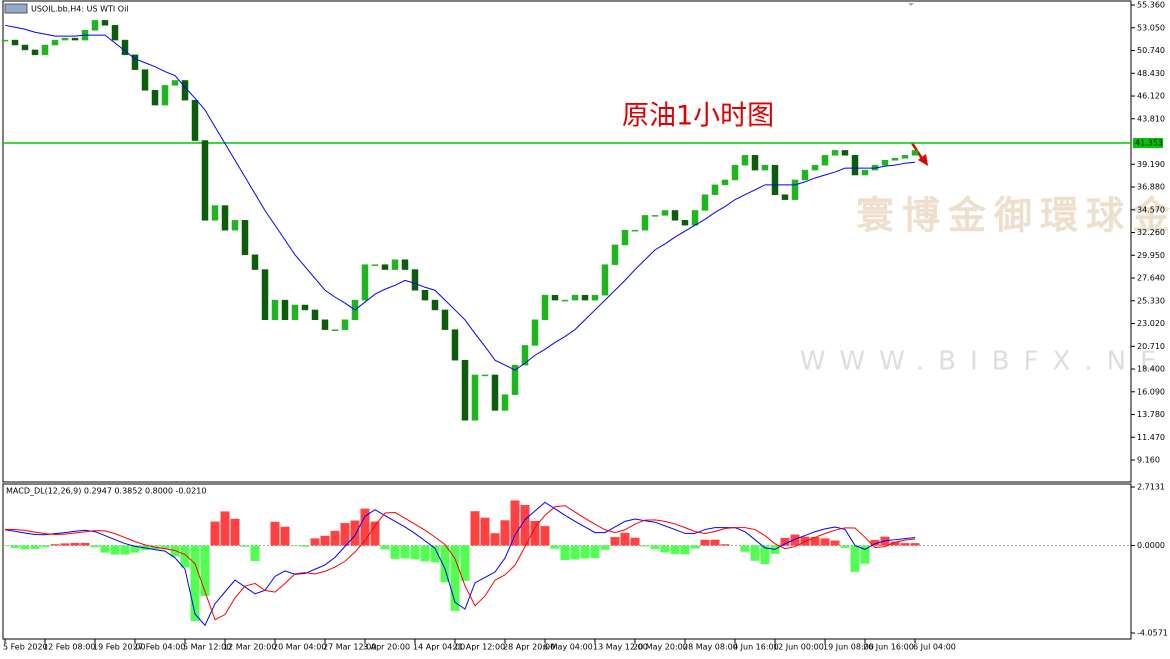  I want to click on x-tick-label: 14 Apr 04:00, so click(439, 647).